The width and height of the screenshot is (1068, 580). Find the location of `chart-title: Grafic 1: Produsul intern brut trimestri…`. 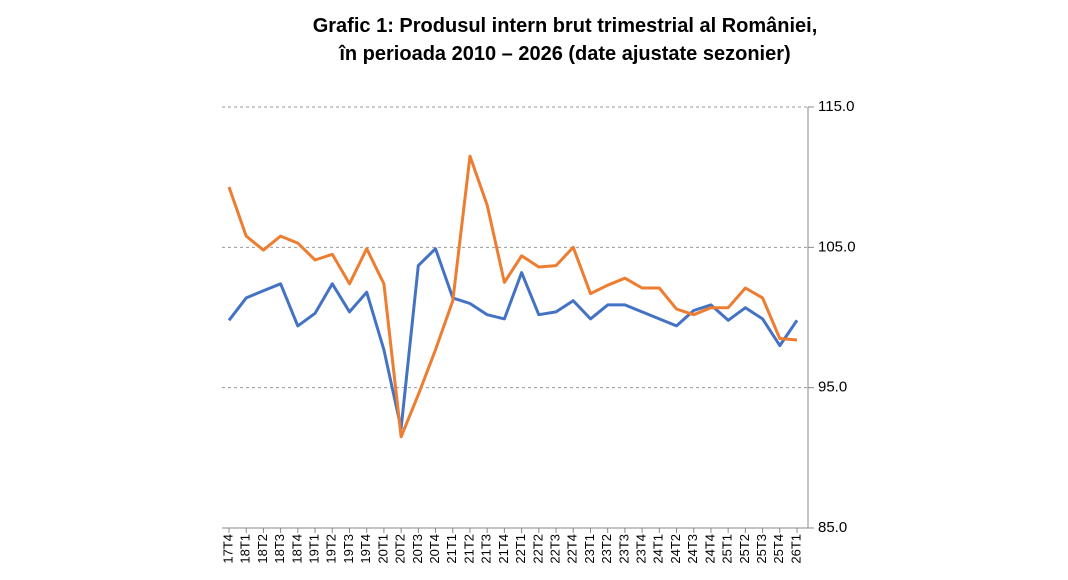

chart-title: Grafic 1: Produsul intern brut trimestri… is located at coordinates (565, 26).